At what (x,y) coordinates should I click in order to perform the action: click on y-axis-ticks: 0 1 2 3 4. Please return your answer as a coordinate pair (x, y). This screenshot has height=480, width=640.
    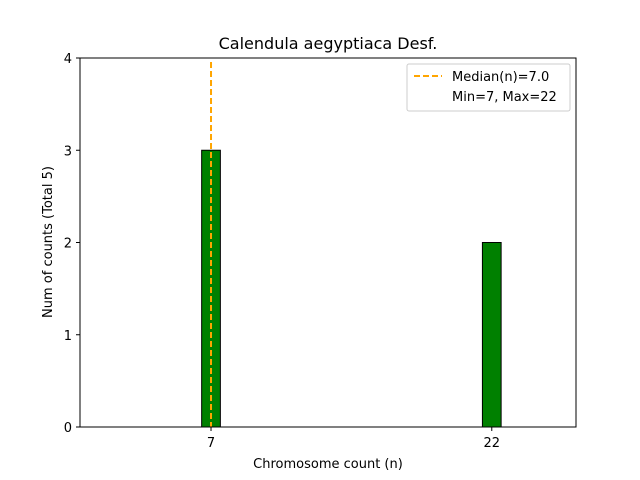
    Looking at the image, I should click on (72, 244).